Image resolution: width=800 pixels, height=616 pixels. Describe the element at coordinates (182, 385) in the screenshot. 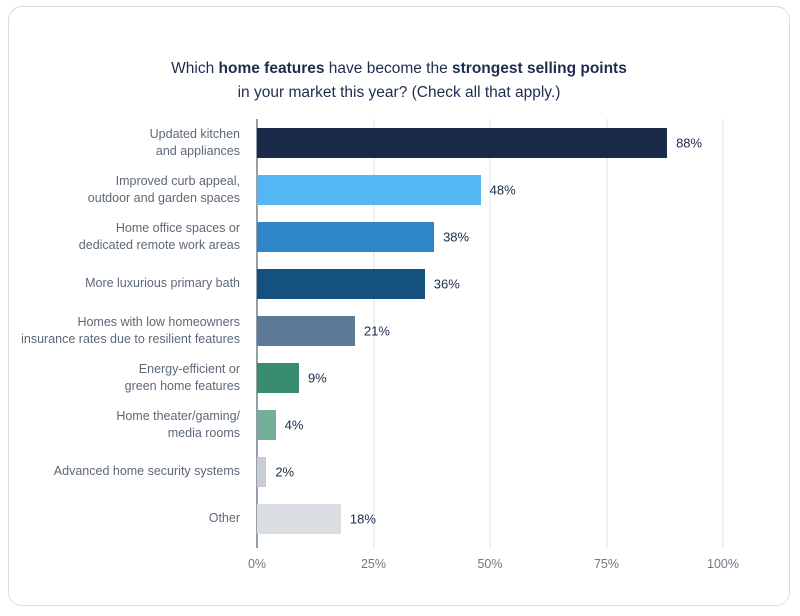

I see `bar-label-line: green home features` at that location.